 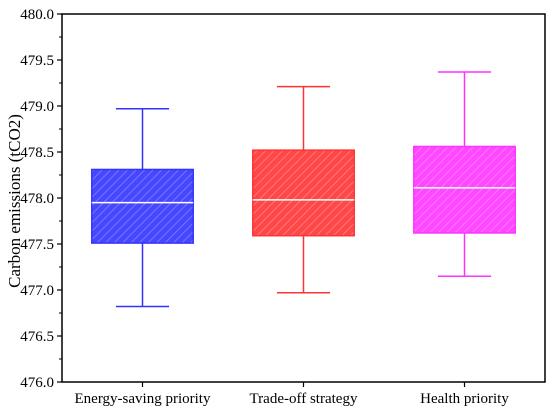 What do you see at coordinates (464, 399) in the screenshot?
I see `x-category-label: Health priority` at bounding box center [464, 399].